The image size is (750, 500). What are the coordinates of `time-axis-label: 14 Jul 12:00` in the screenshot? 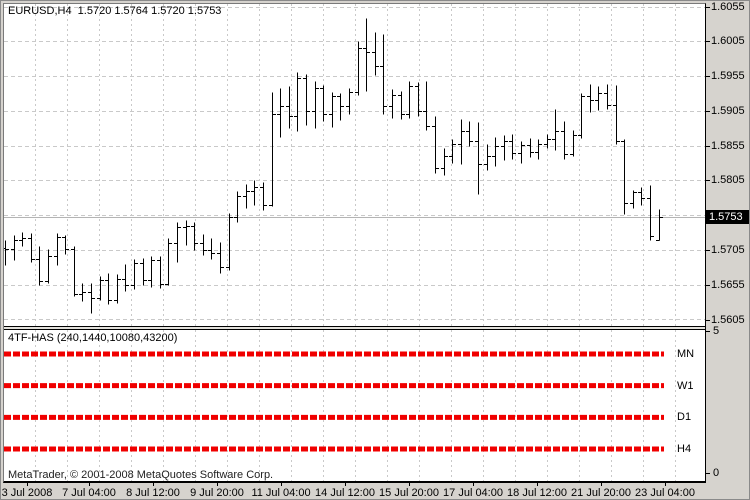 It's located at (345, 493).